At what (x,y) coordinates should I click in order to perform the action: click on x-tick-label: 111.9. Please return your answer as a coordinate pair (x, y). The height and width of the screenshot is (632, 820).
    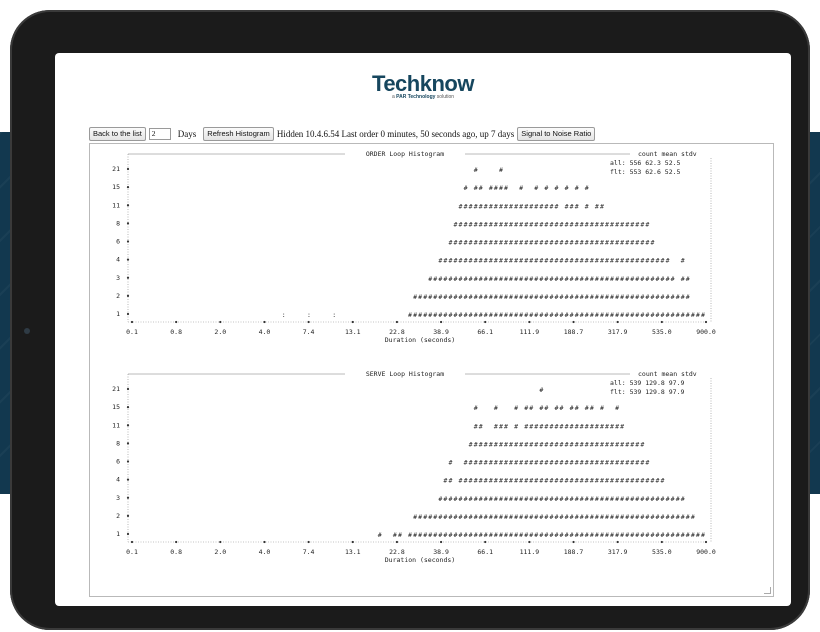
    Looking at the image, I should click on (530, 332).